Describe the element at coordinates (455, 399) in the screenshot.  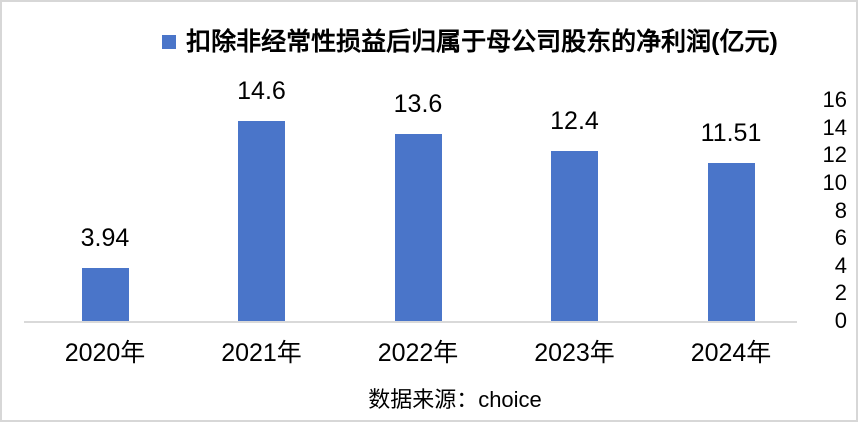
I see `source-caption: 数据来源：choice` at that location.